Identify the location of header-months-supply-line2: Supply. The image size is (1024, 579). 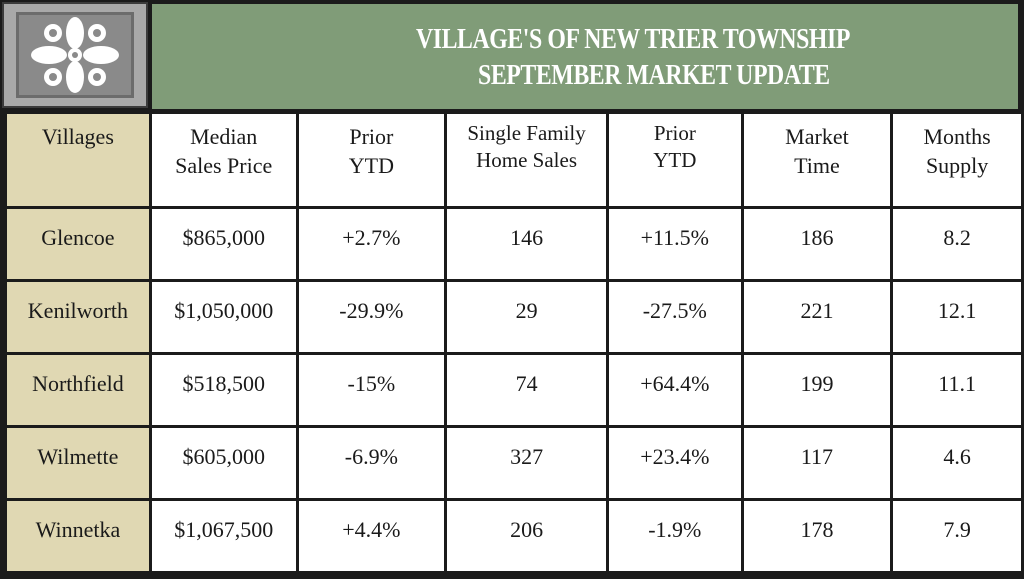
(957, 165).